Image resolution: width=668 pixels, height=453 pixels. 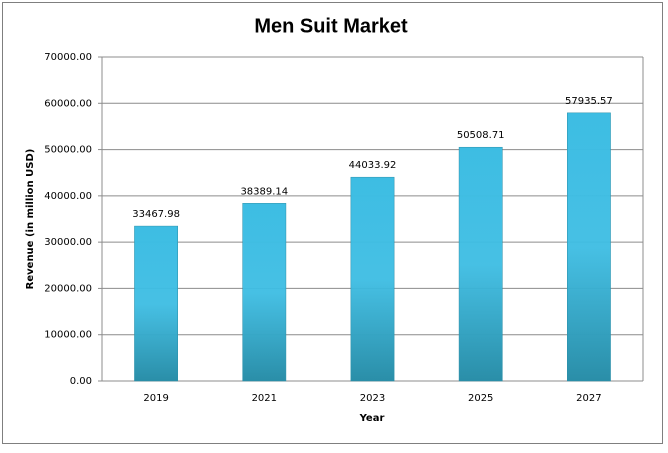 I want to click on value-label: 44033.92, so click(x=373, y=165).